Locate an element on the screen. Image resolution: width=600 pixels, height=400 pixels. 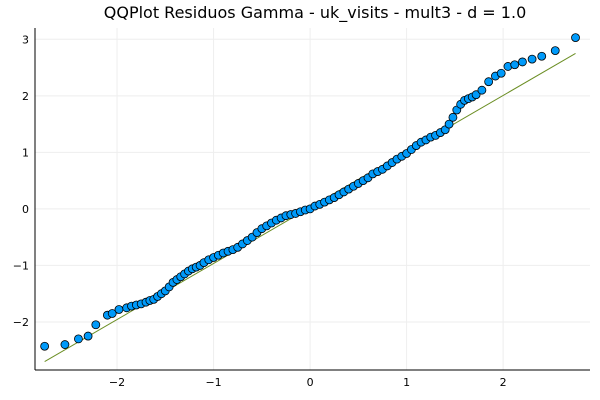
y-tick-label: −1 is located at coordinates (21, 265).